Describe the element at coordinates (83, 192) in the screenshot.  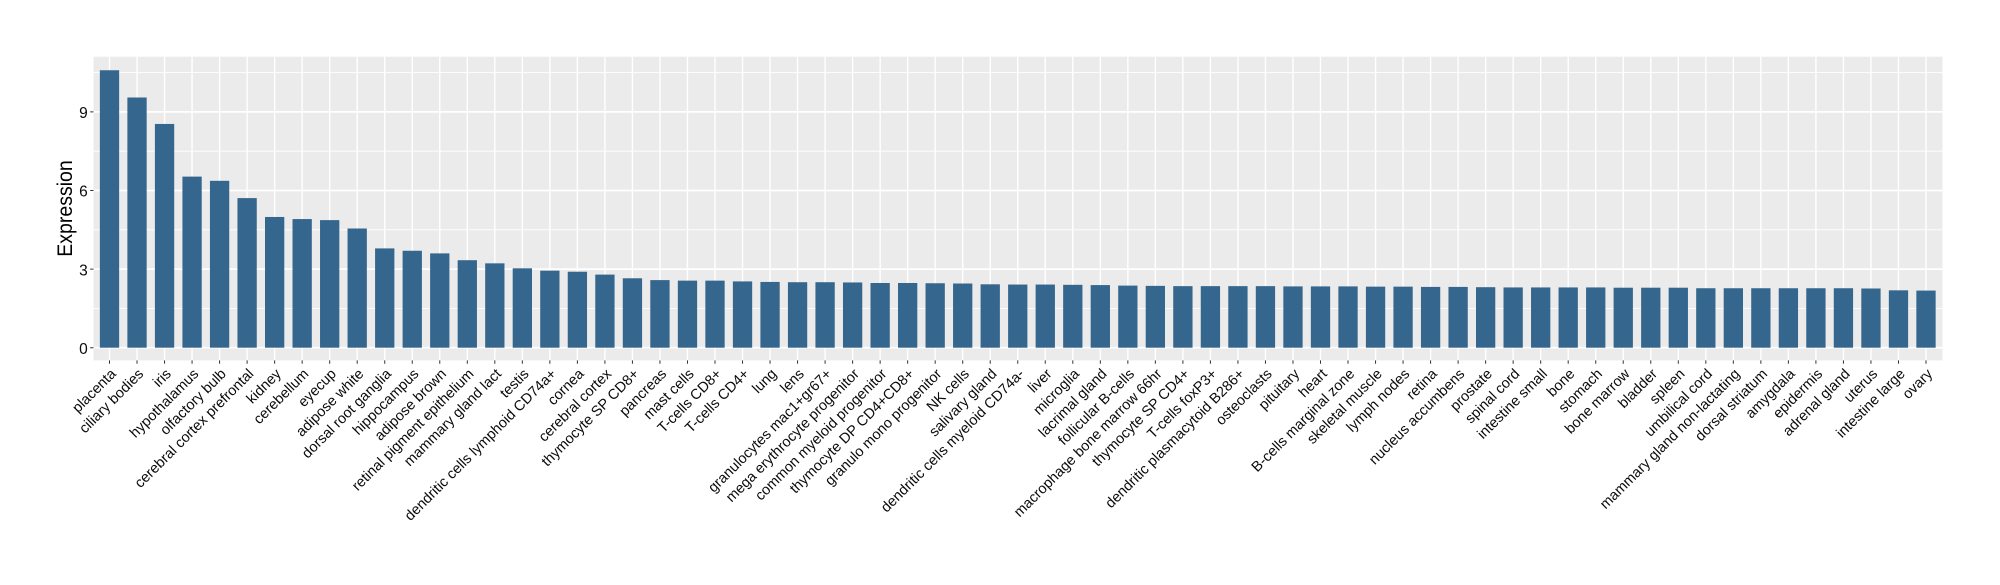
I see `svg-text: 6` at that location.